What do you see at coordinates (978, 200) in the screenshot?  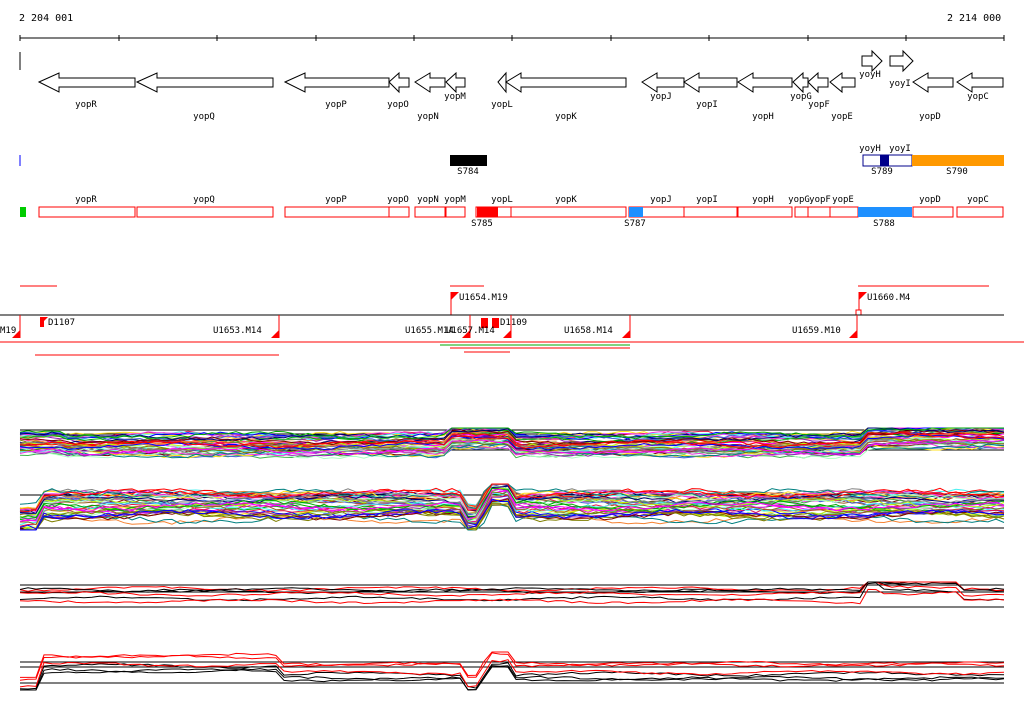 I see `expr-label-yopC: yopC` at bounding box center [978, 200].